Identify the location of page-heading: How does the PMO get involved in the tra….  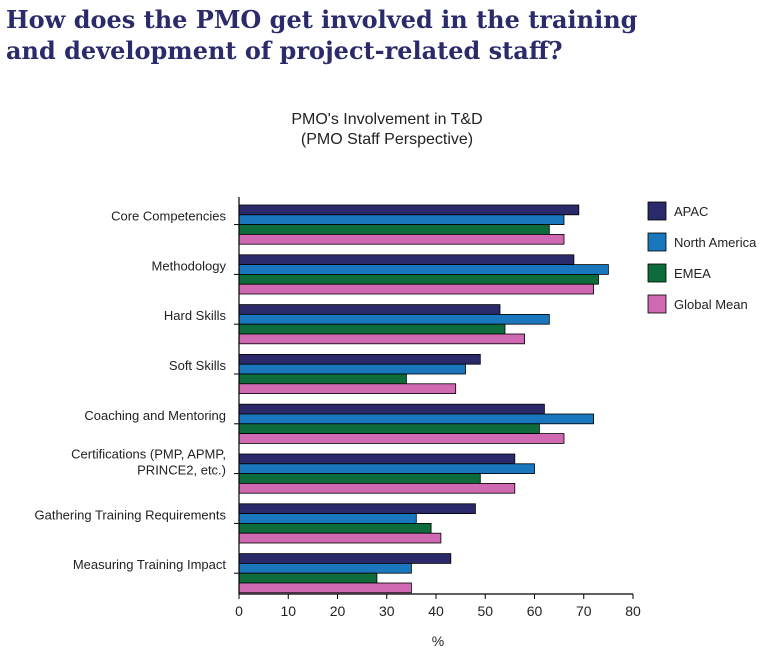
(386, 35).